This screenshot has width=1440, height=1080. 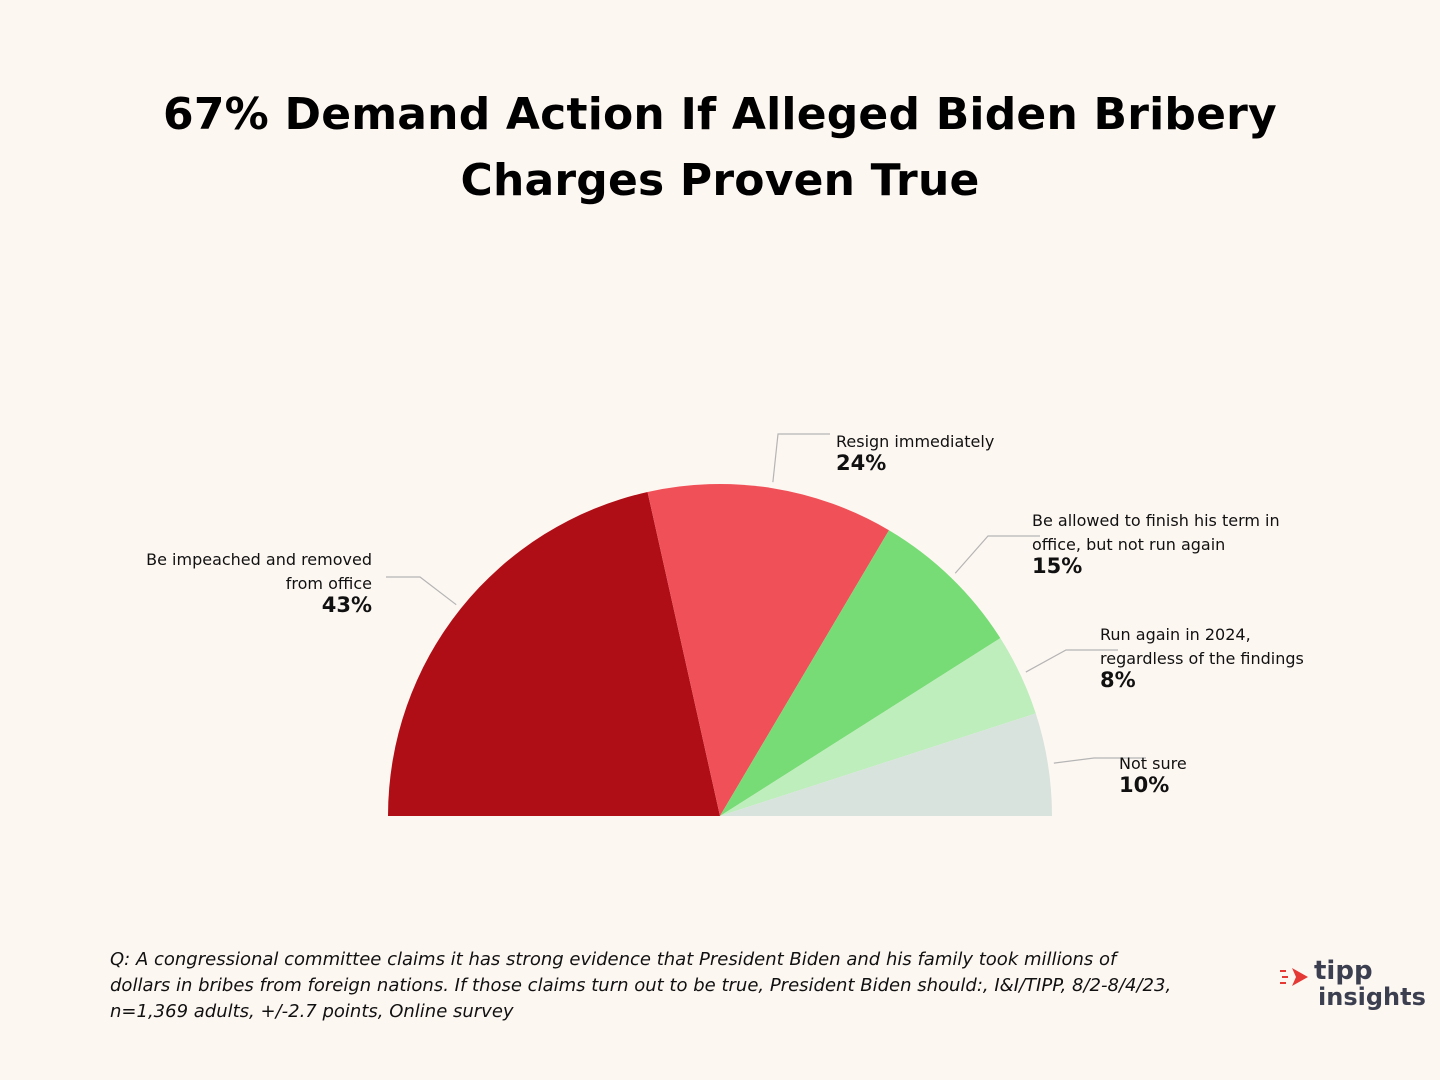 What do you see at coordinates (1175, 634) in the screenshot?
I see `slice-label-4-line-1: Run again in 2024,` at bounding box center [1175, 634].